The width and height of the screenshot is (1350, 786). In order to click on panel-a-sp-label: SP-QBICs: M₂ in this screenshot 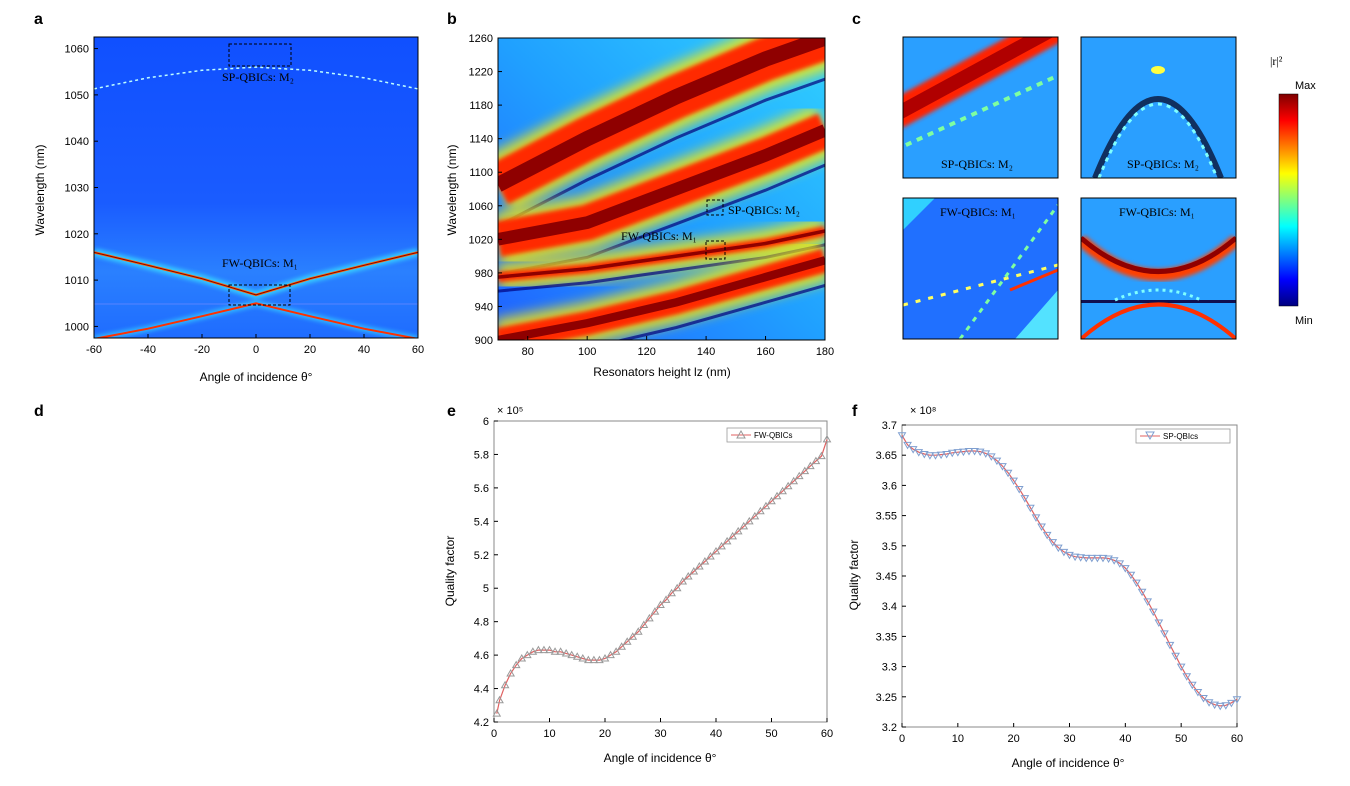, I will do `click(258, 77)`.